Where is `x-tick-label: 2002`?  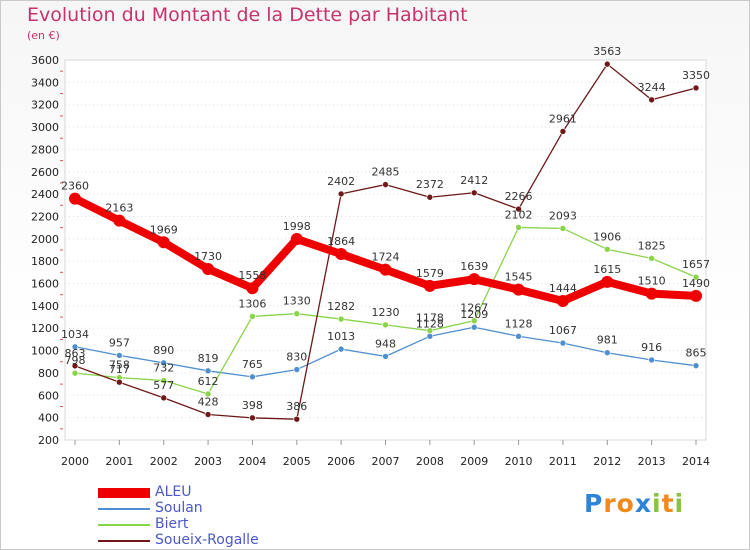
x-tick-label: 2002 is located at coordinates (164, 461).